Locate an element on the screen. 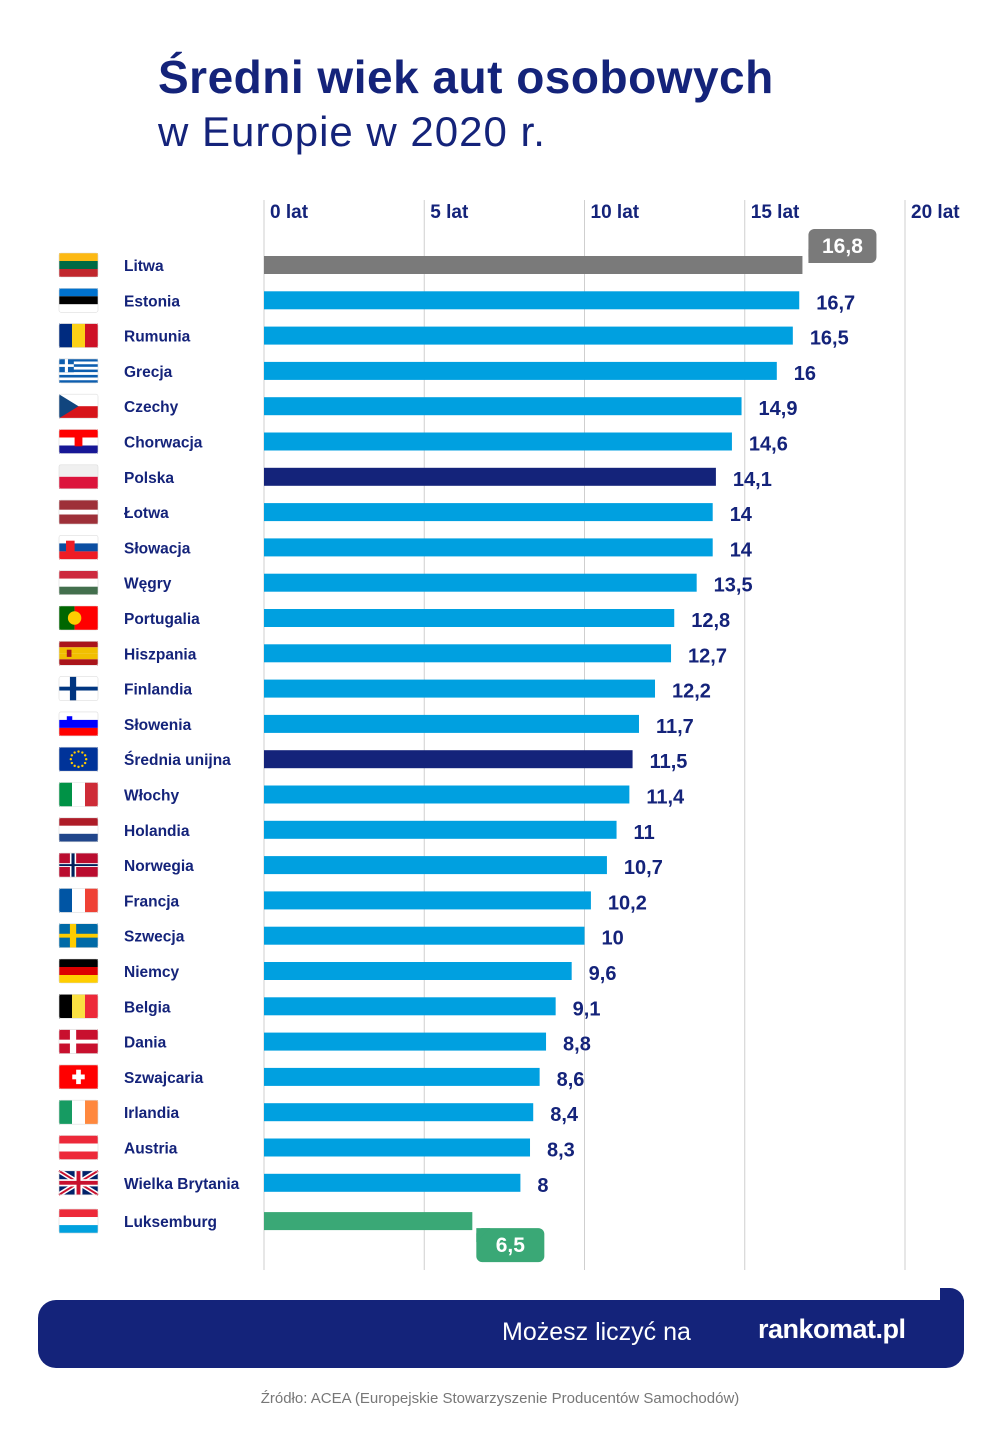  x-tick-label: 20 lat is located at coordinates (935, 212).